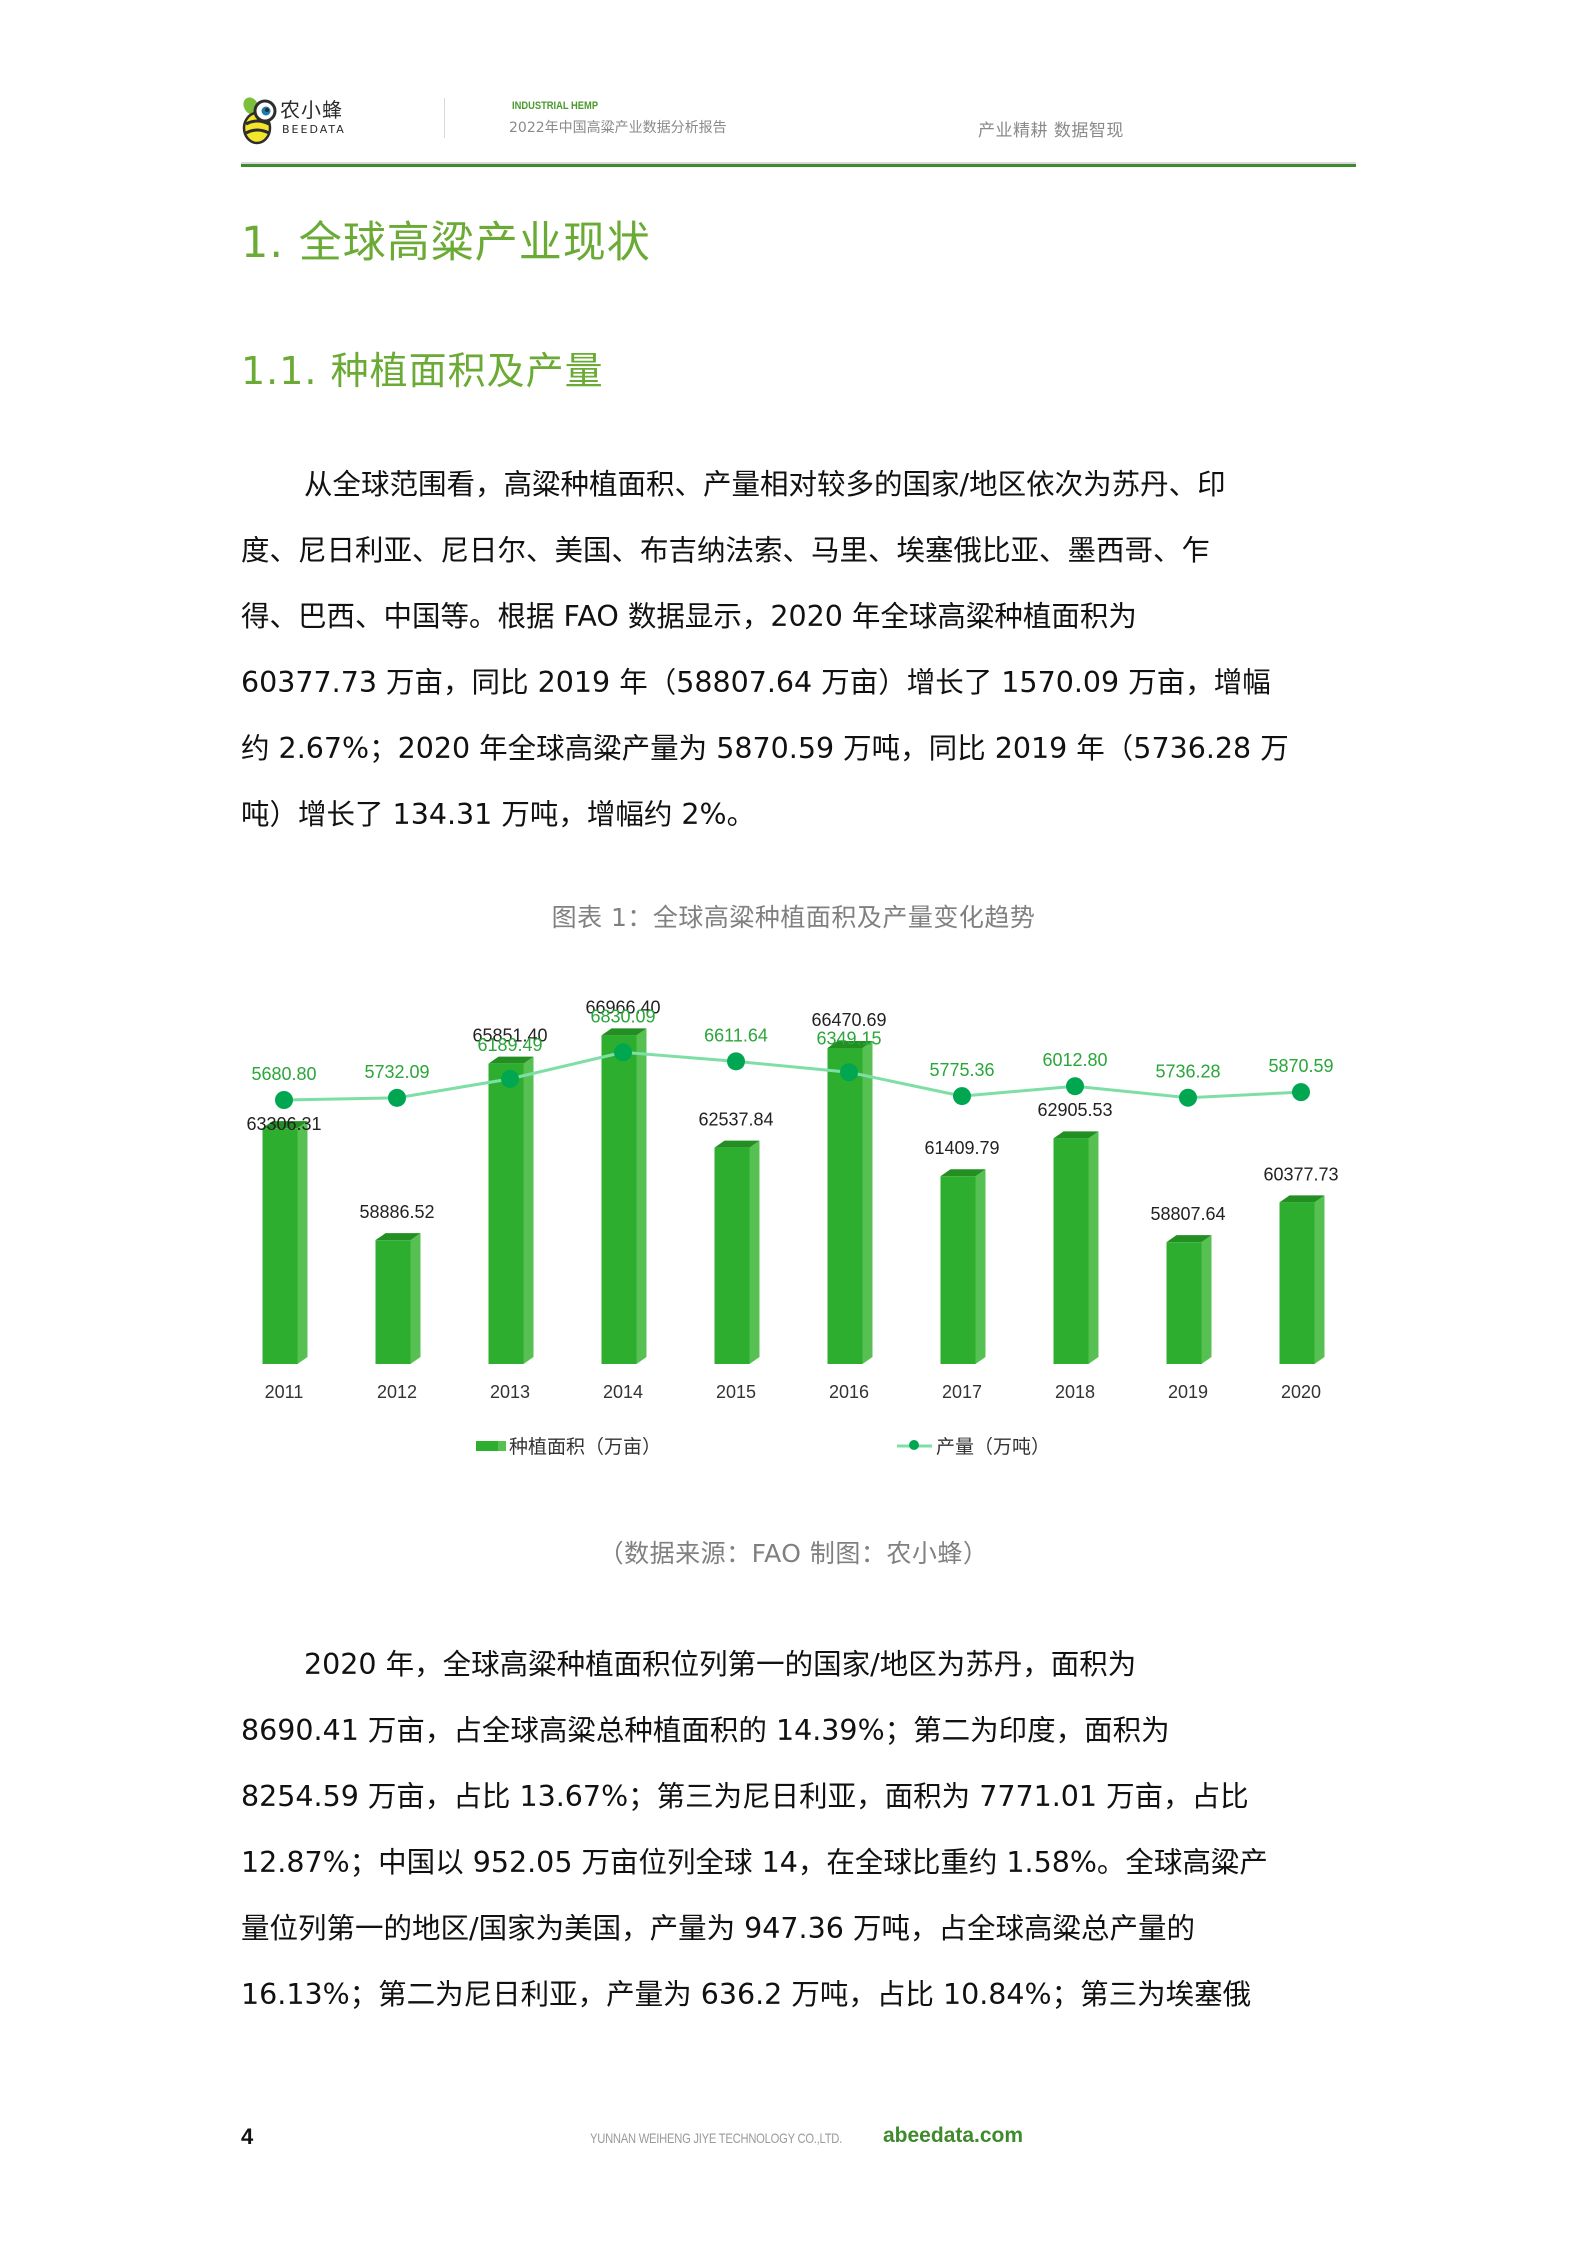 The image size is (1587, 2245). What do you see at coordinates (396, 1212) in the screenshot?
I see `bar-value-label: 58886.52` at bounding box center [396, 1212].